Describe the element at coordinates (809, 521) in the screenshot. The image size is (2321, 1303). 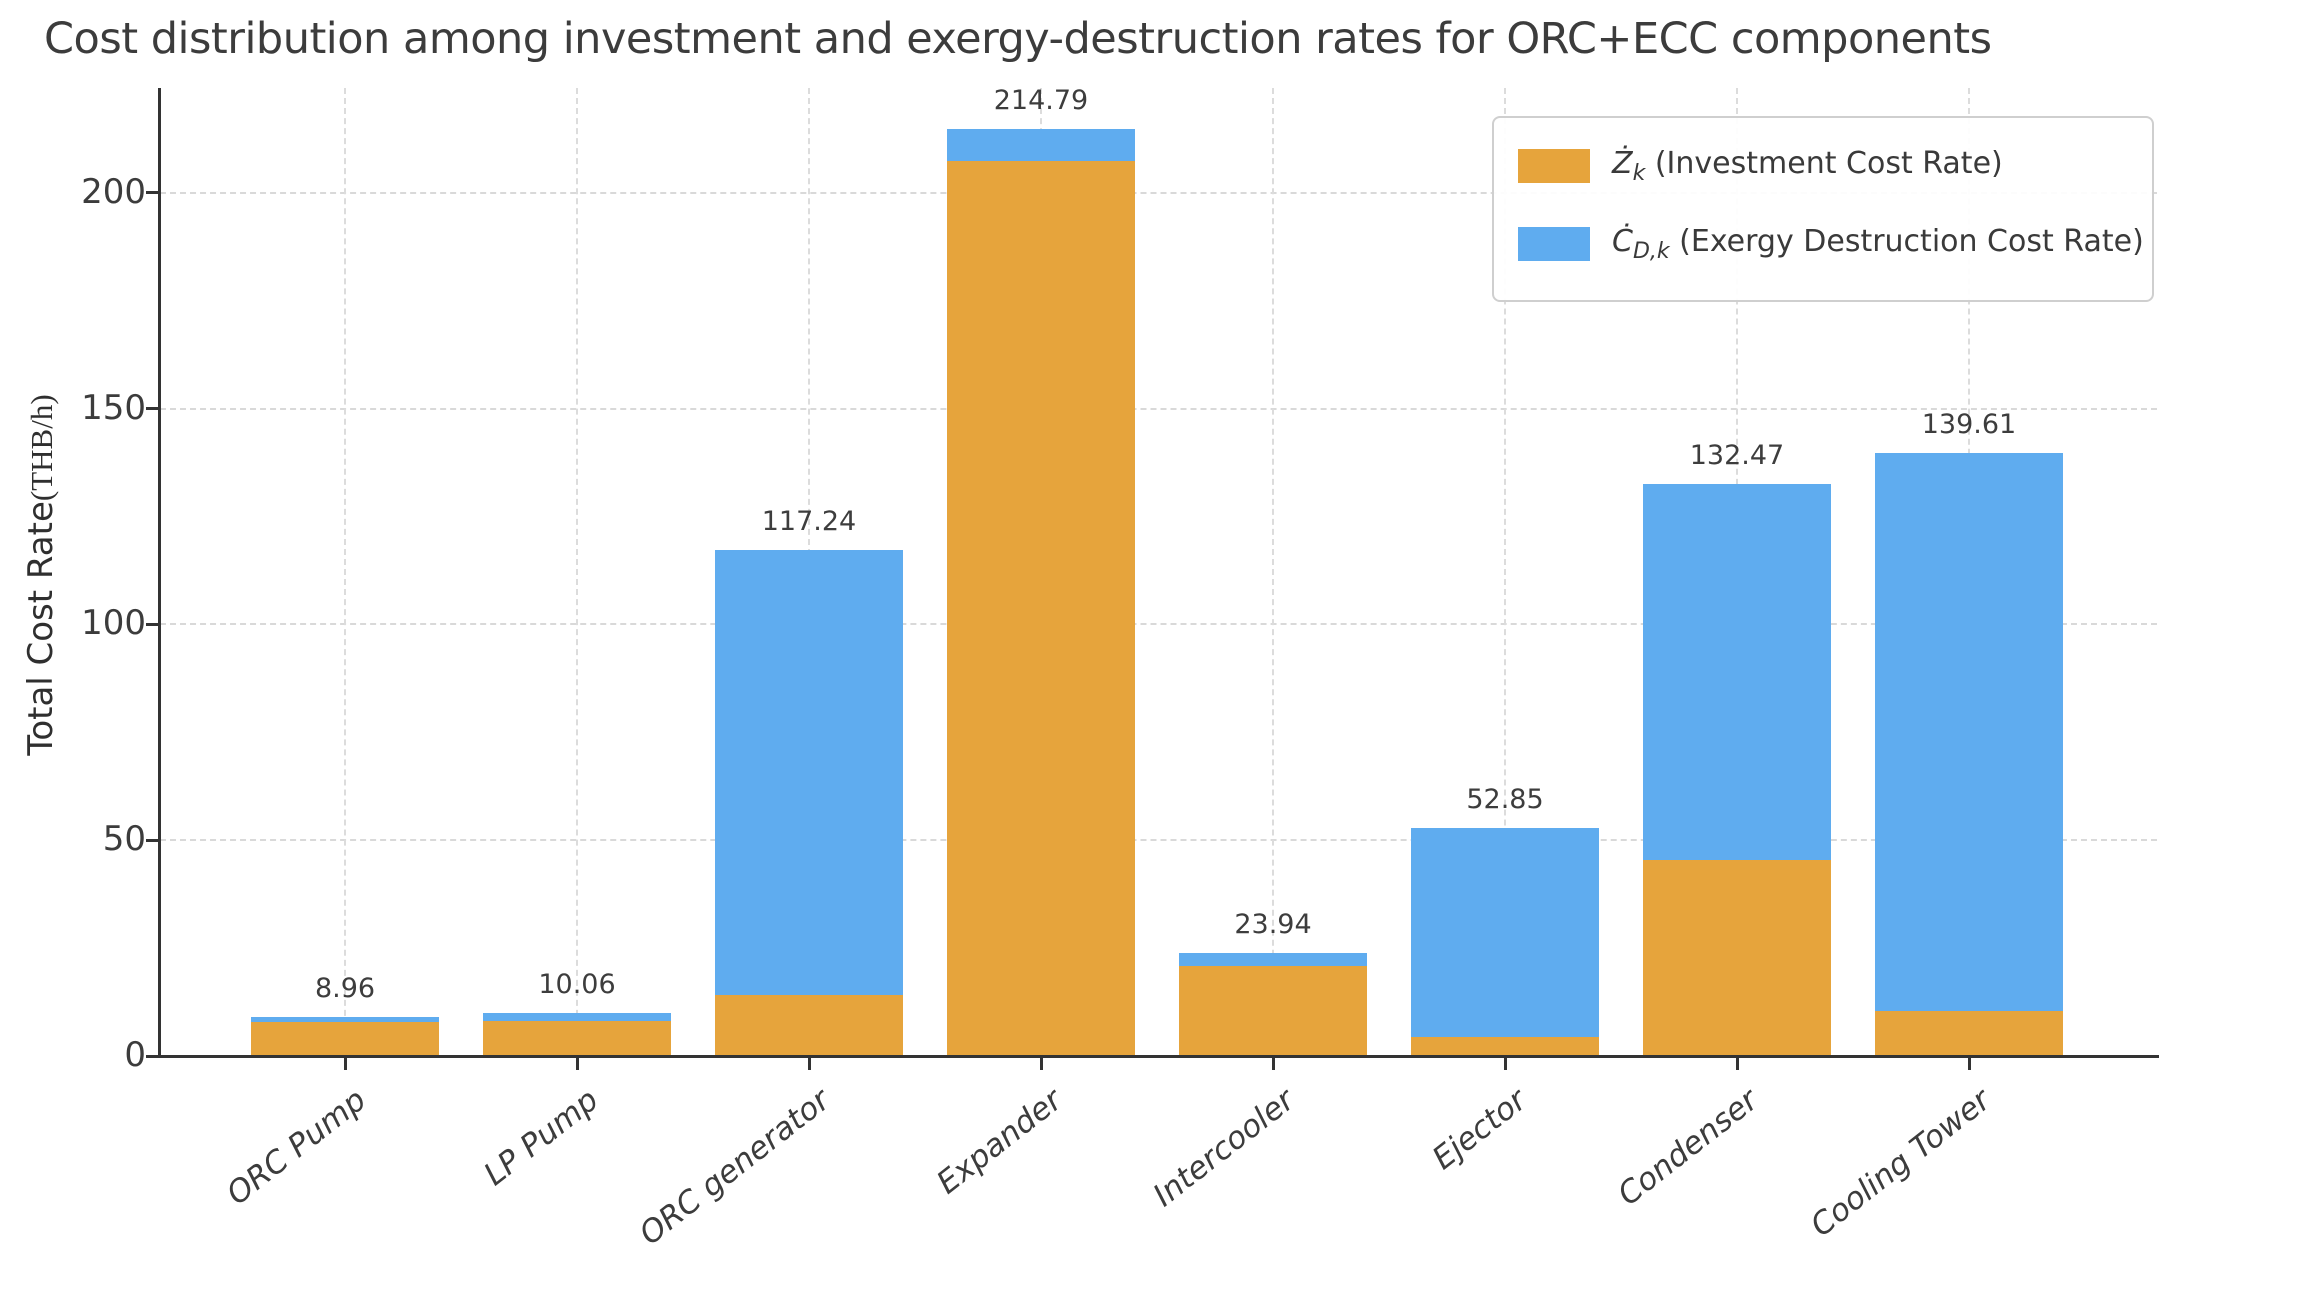
I see `bar-total-label: 117.24` at that location.